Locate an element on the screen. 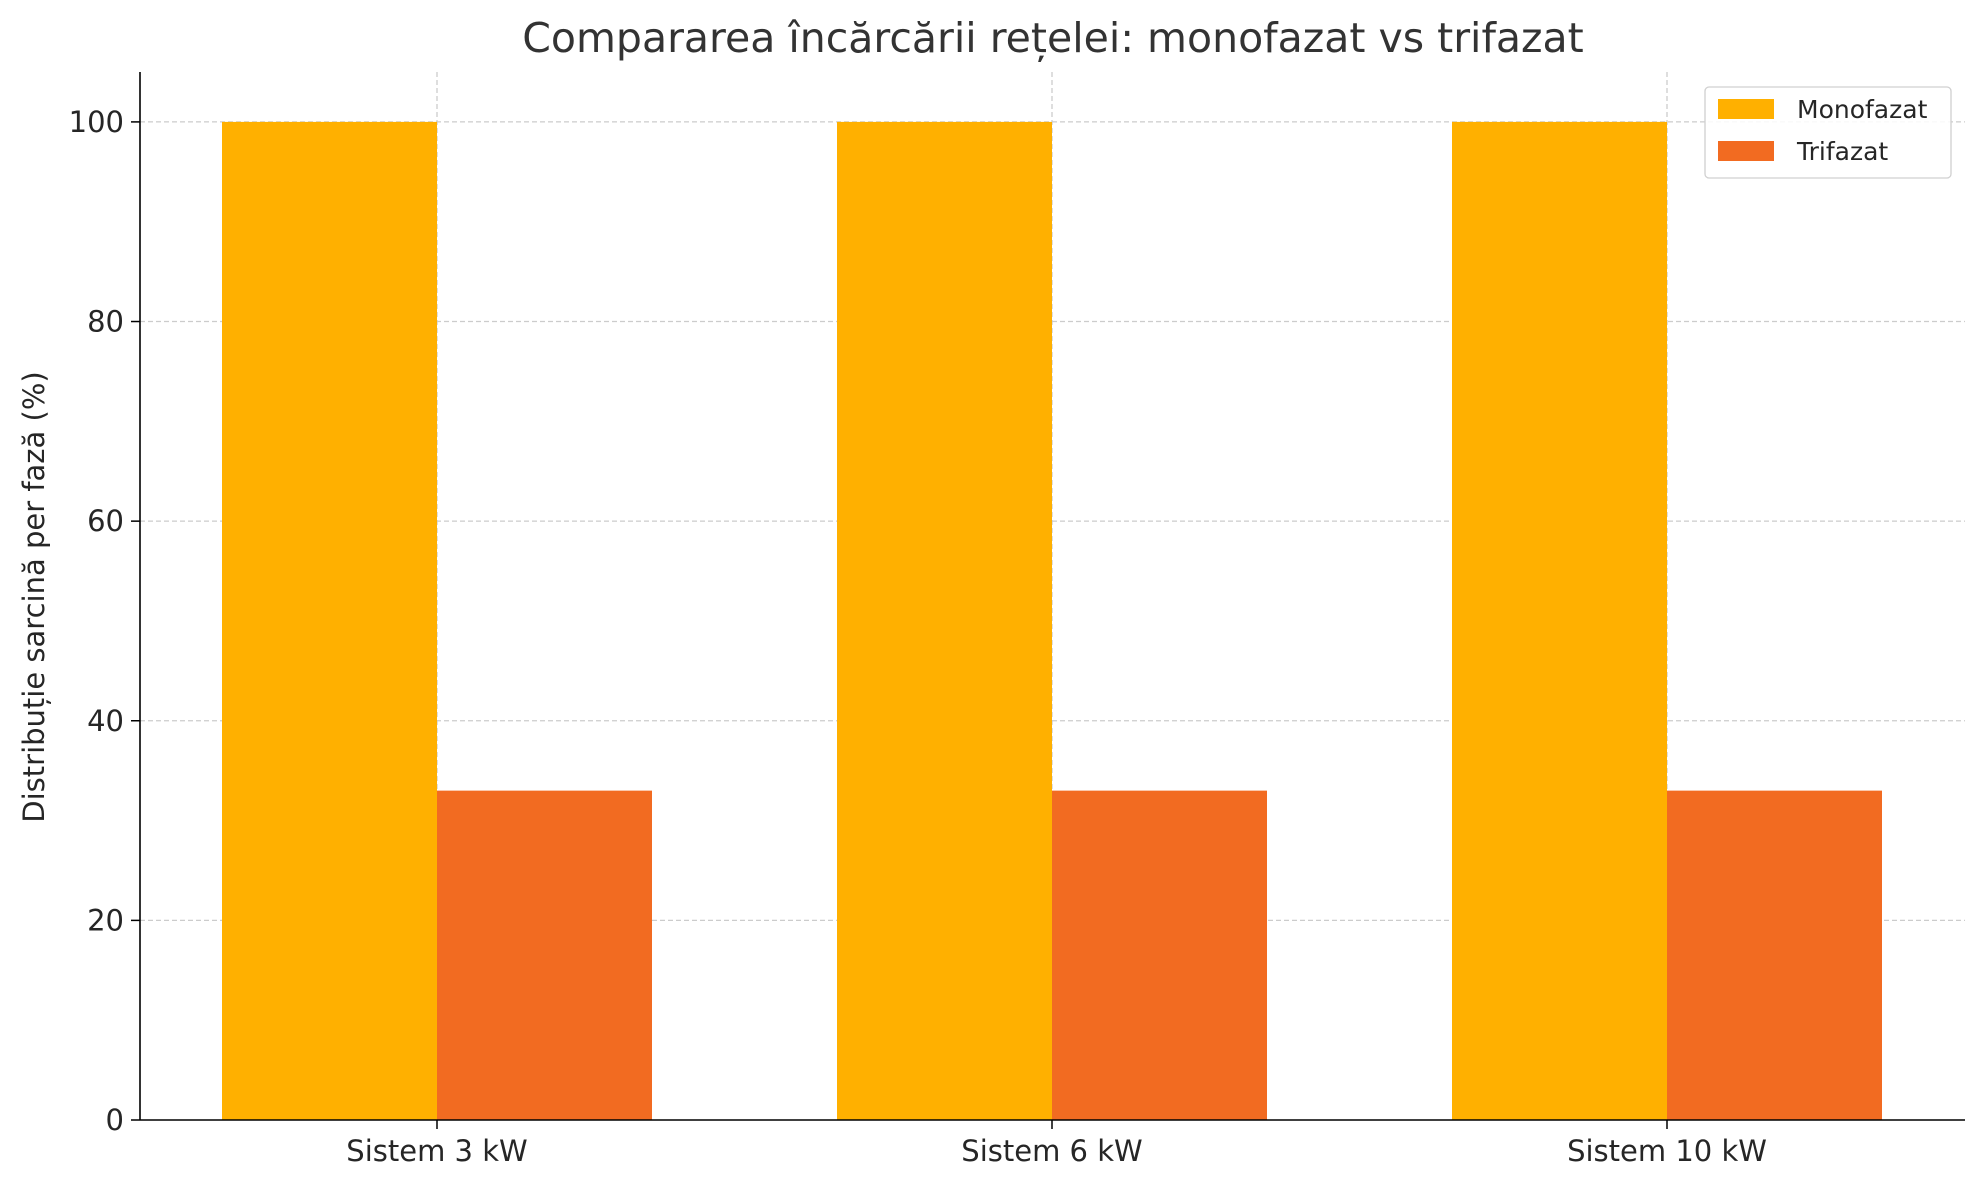 This screenshot has height=1184, width=1979. y-tick-label: 20 is located at coordinates (105, 920).